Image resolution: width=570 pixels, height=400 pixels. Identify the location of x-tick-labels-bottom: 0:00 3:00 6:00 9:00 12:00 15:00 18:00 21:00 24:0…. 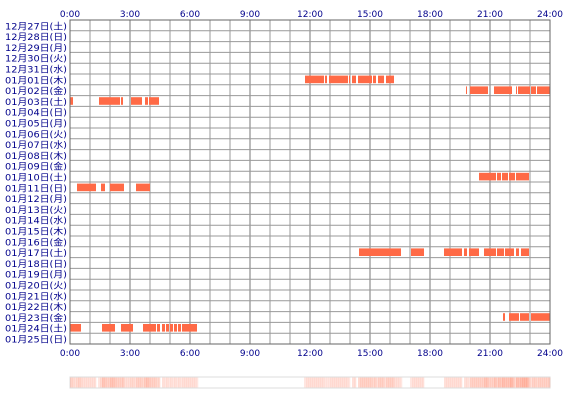
(311, 354).